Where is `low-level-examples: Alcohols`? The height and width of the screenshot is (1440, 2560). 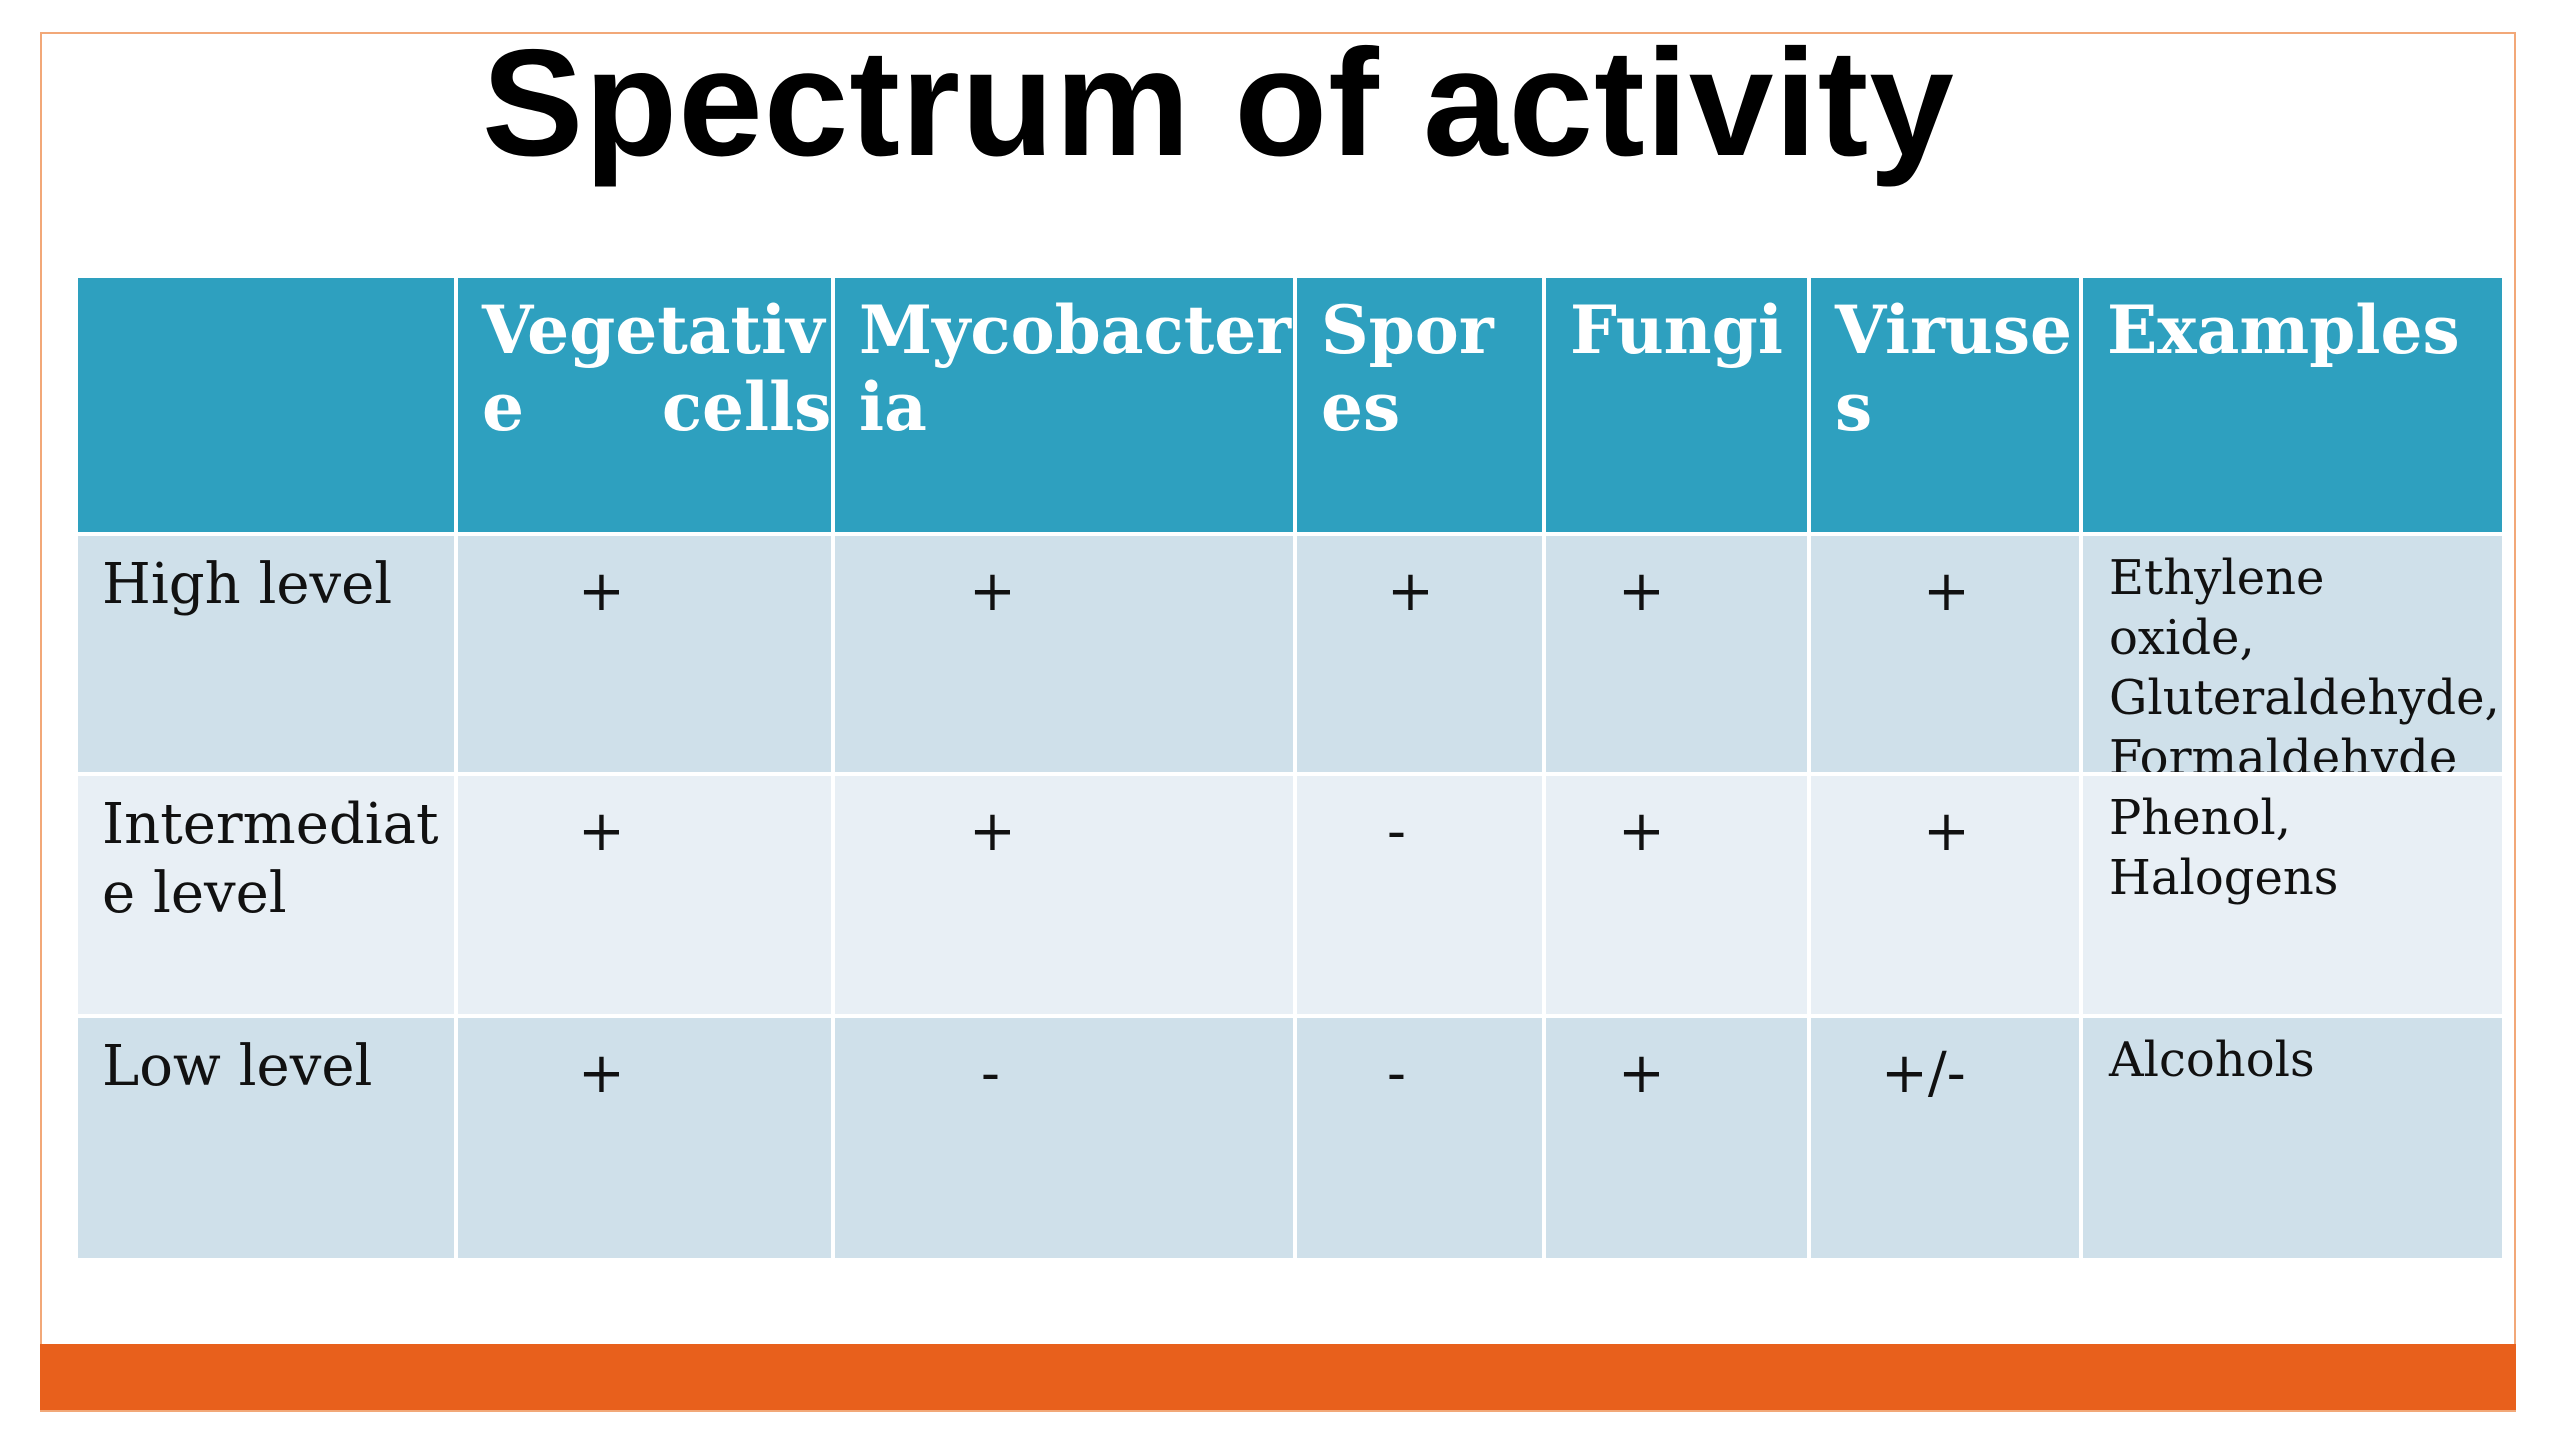
low-level-examples: Alcohols is located at coordinates (2292, 1138).